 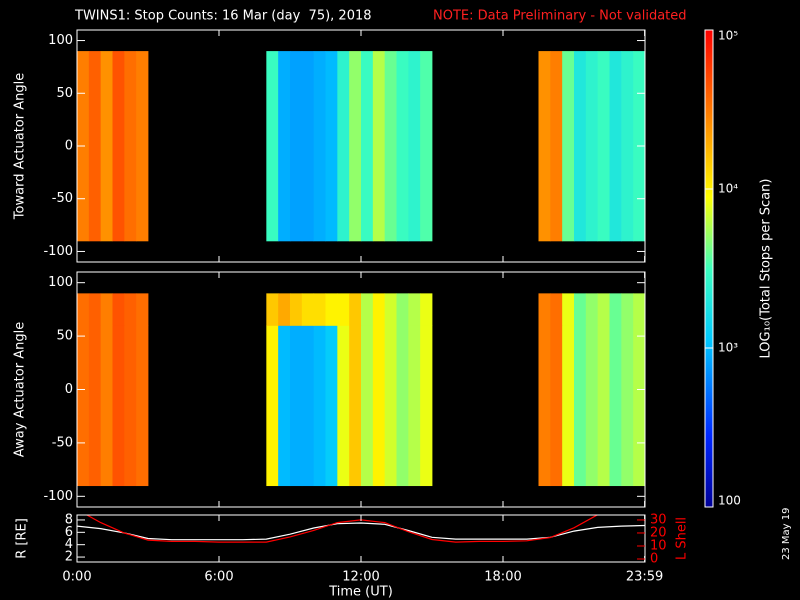 I want to click on colorbar-tick-label: 100, so click(x=729, y=501).